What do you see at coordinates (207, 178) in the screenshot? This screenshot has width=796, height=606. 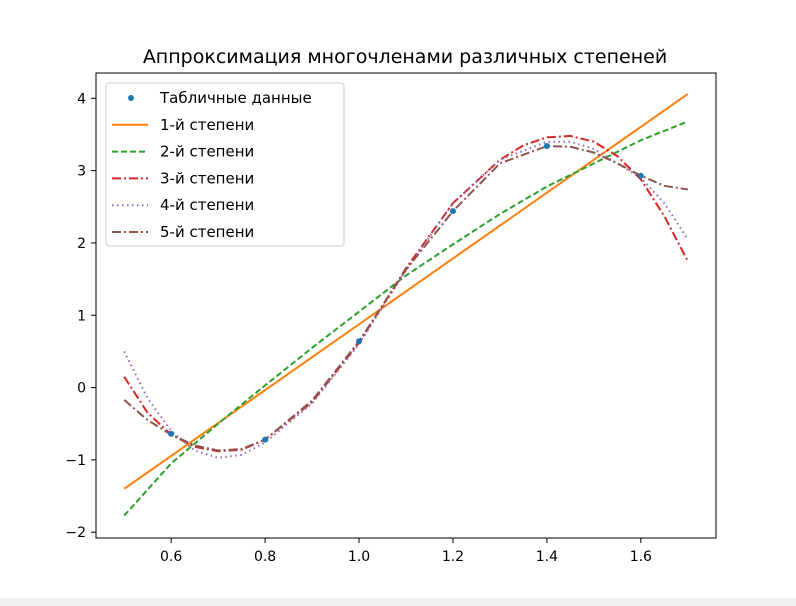 I see `legend-label: 3-й степени` at bounding box center [207, 178].